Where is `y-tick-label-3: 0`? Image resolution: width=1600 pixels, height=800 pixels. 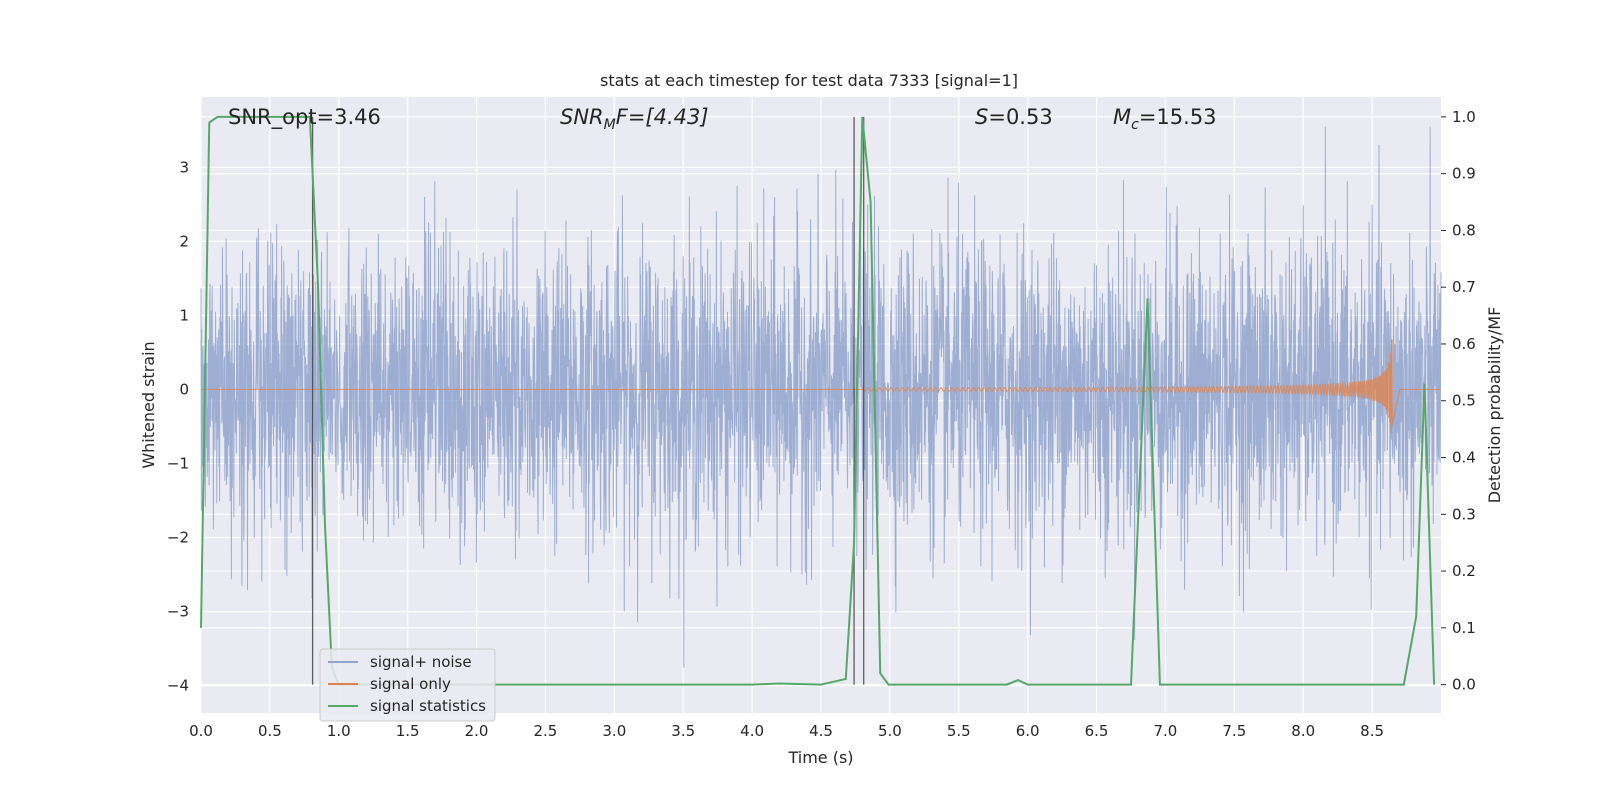 y-tick-label-3: 0 is located at coordinates (184, 389).